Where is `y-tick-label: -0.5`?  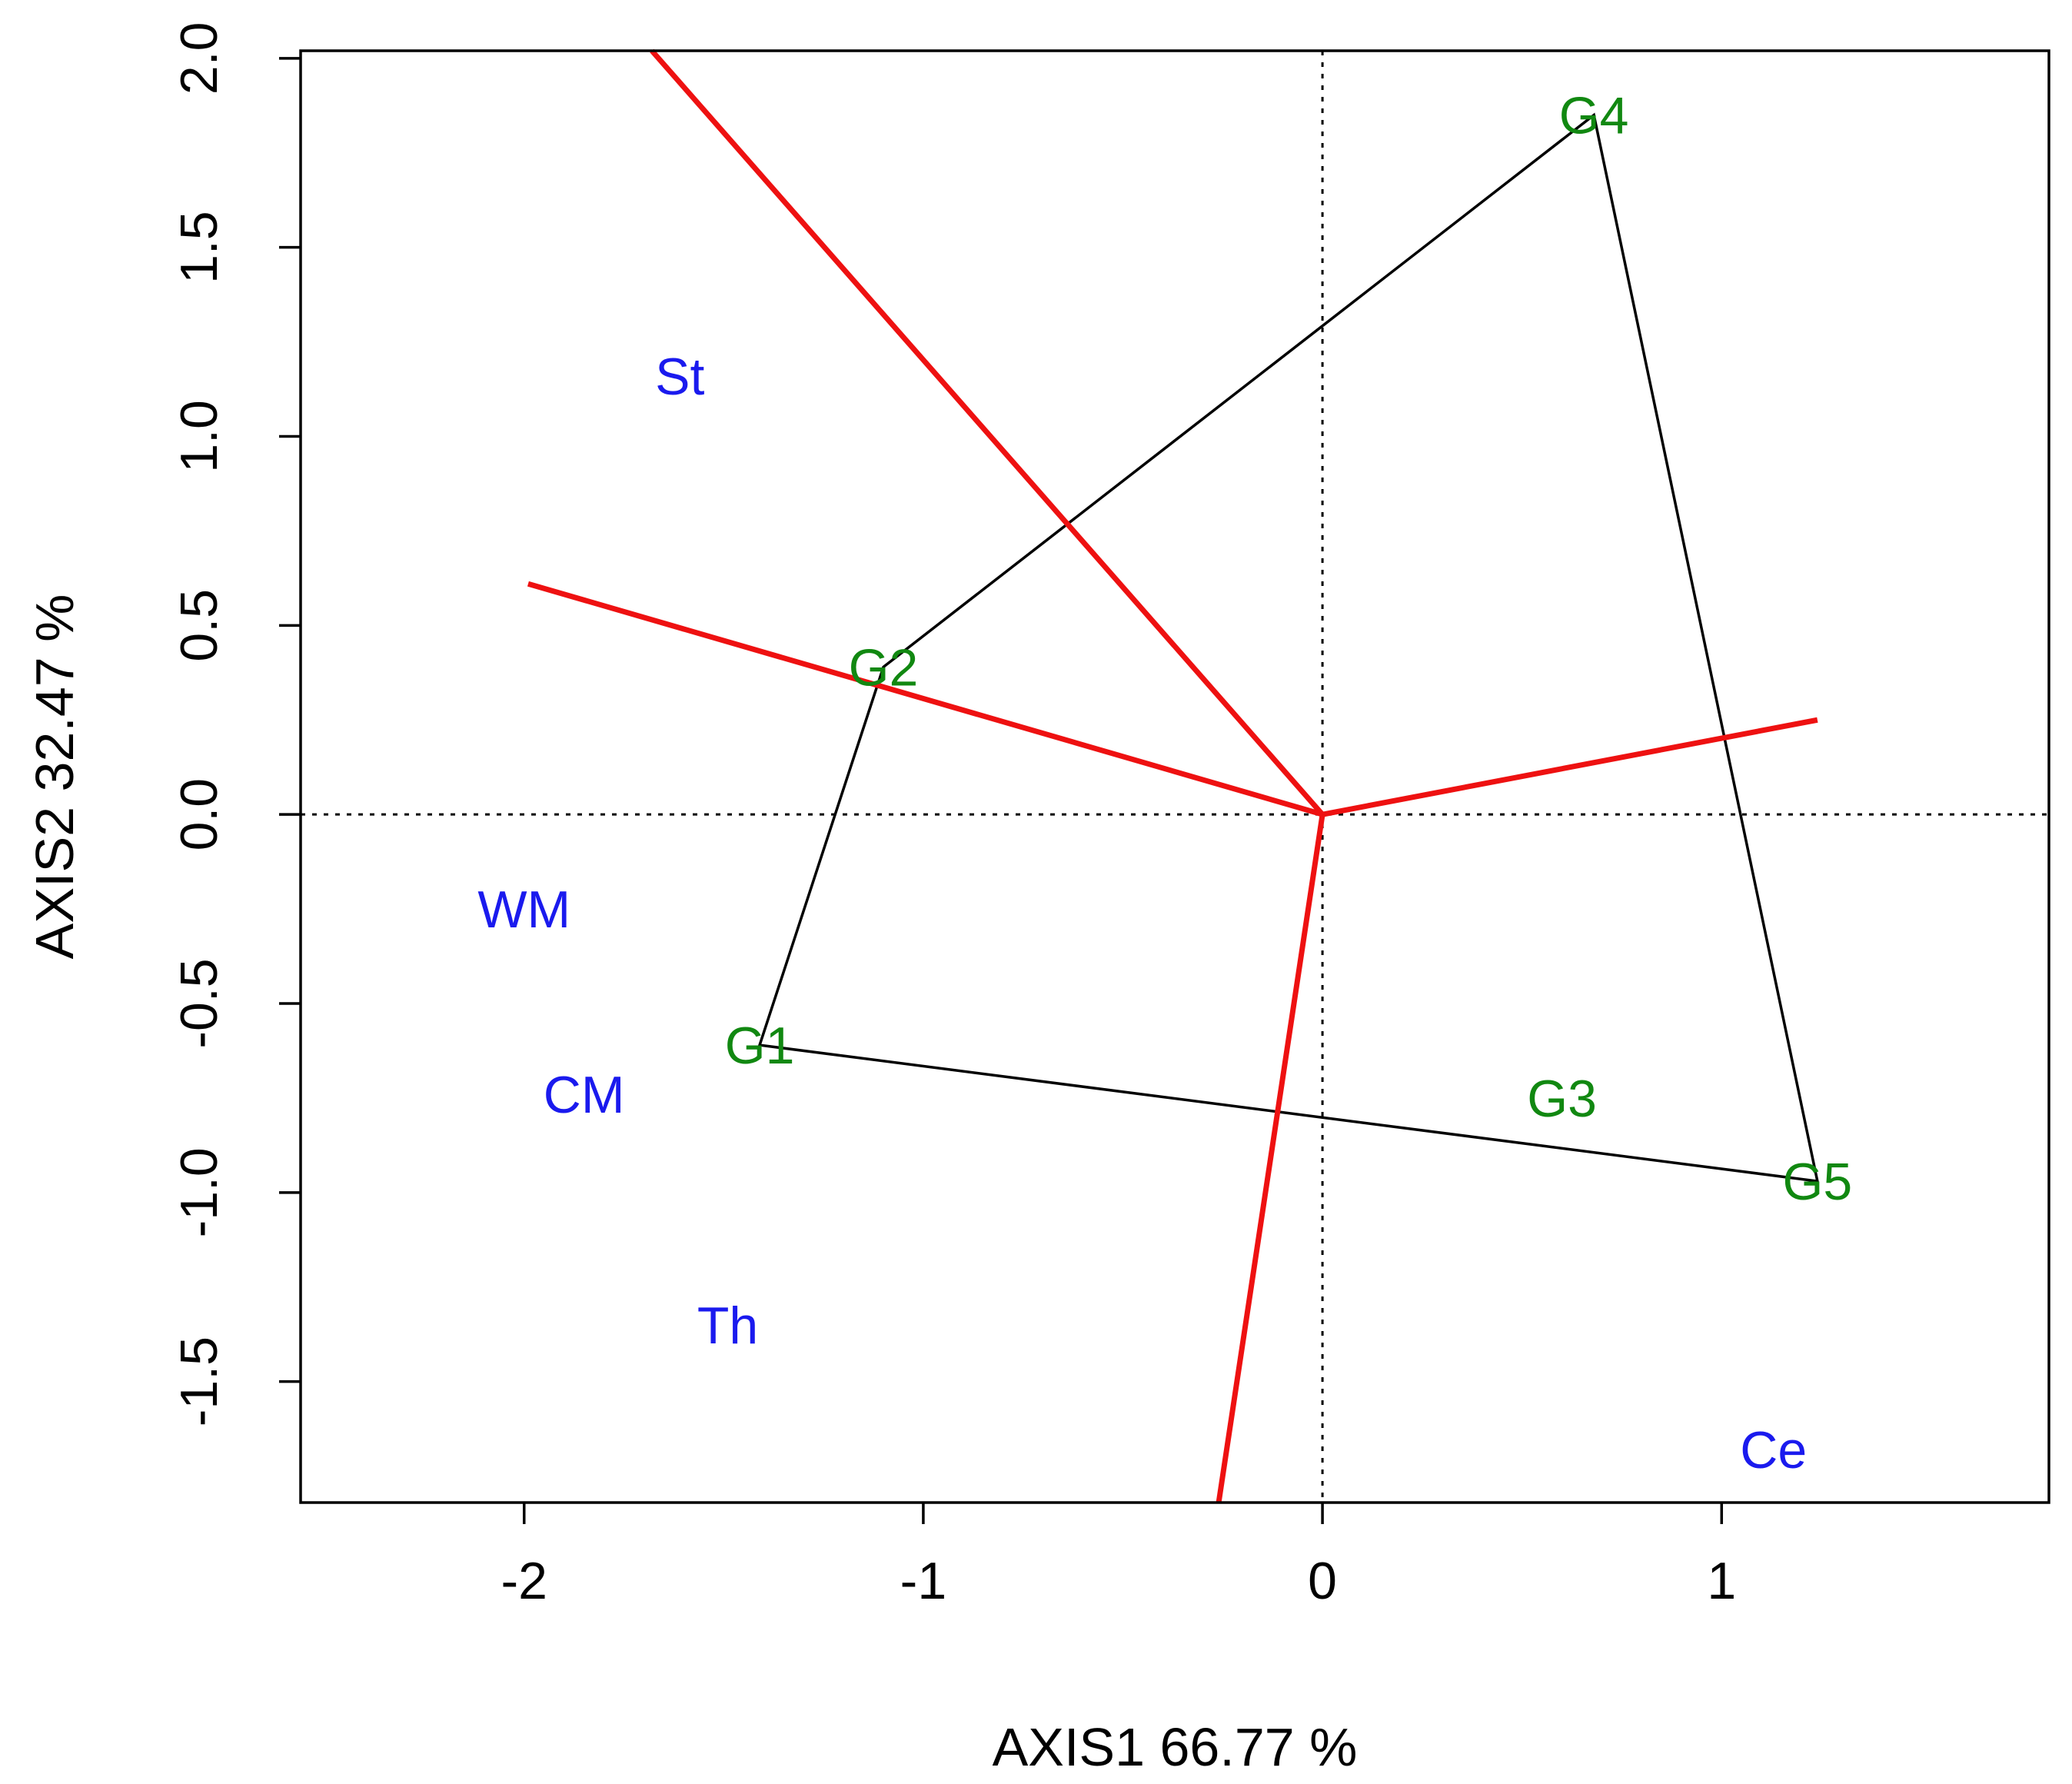
y-tick-label: -0.5 is located at coordinates (199, 1003).